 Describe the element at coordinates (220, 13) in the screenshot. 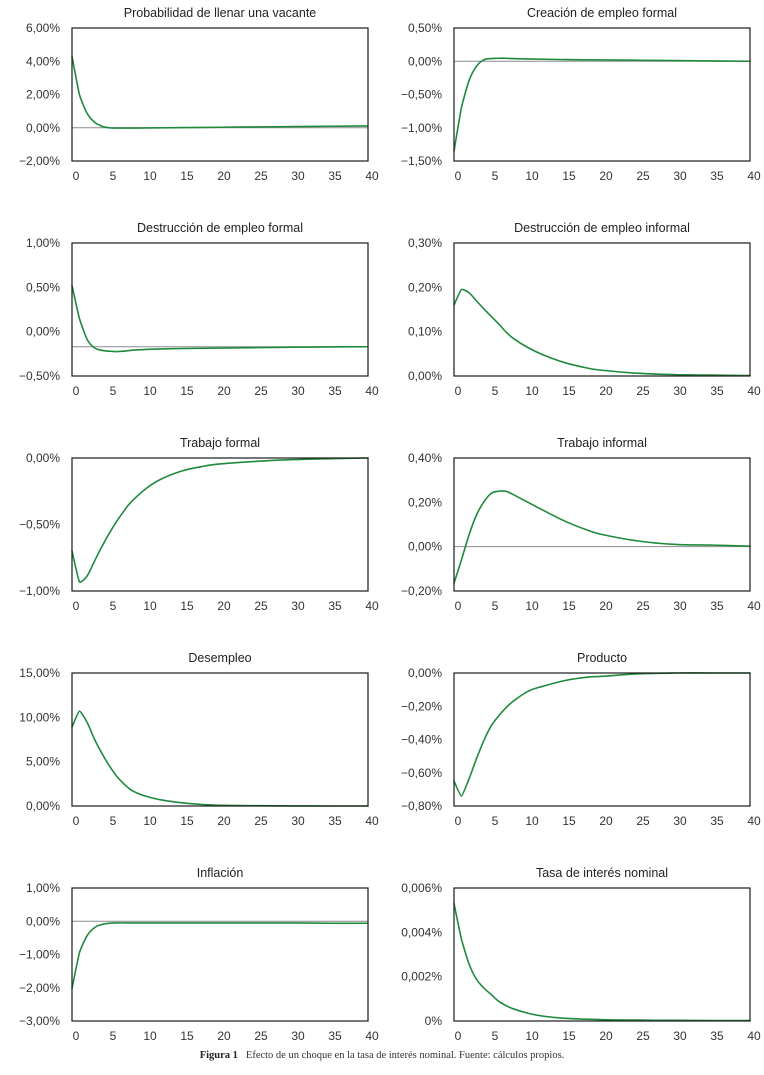

I see `chart-title: Probabilidad de llenar una vacante` at that location.